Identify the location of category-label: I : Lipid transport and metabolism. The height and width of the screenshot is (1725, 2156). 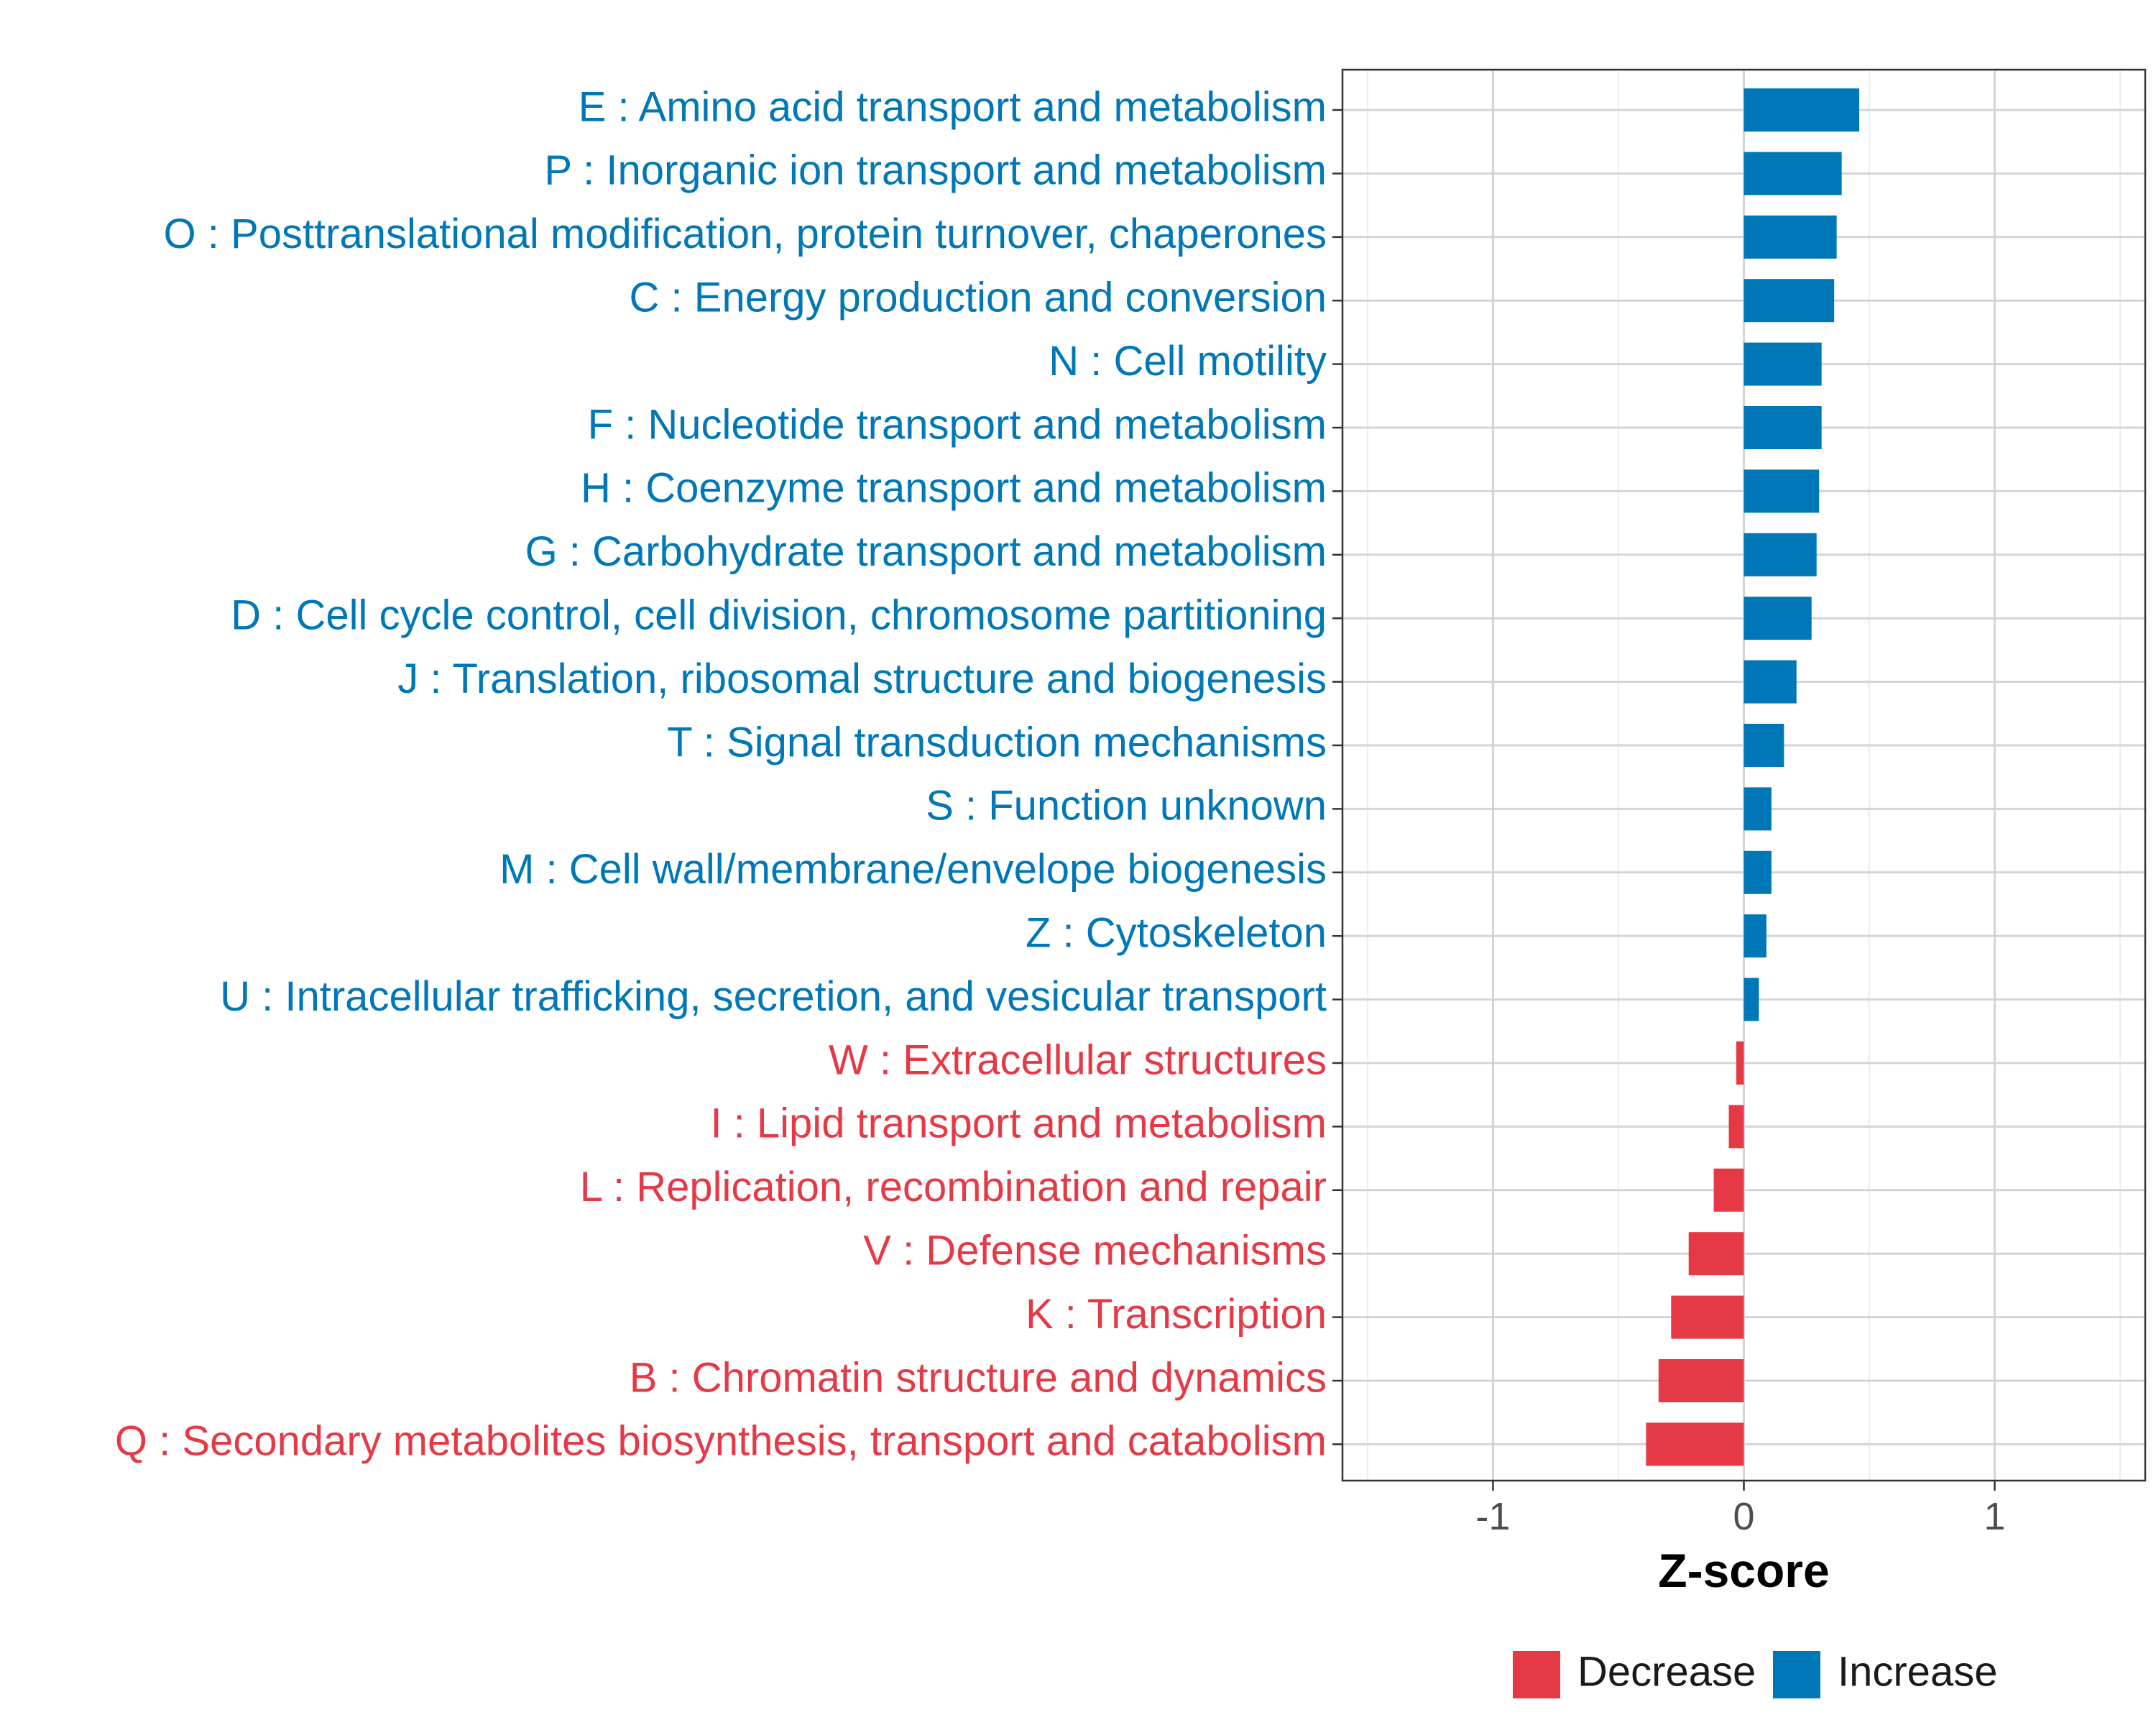
(1018, 1123).